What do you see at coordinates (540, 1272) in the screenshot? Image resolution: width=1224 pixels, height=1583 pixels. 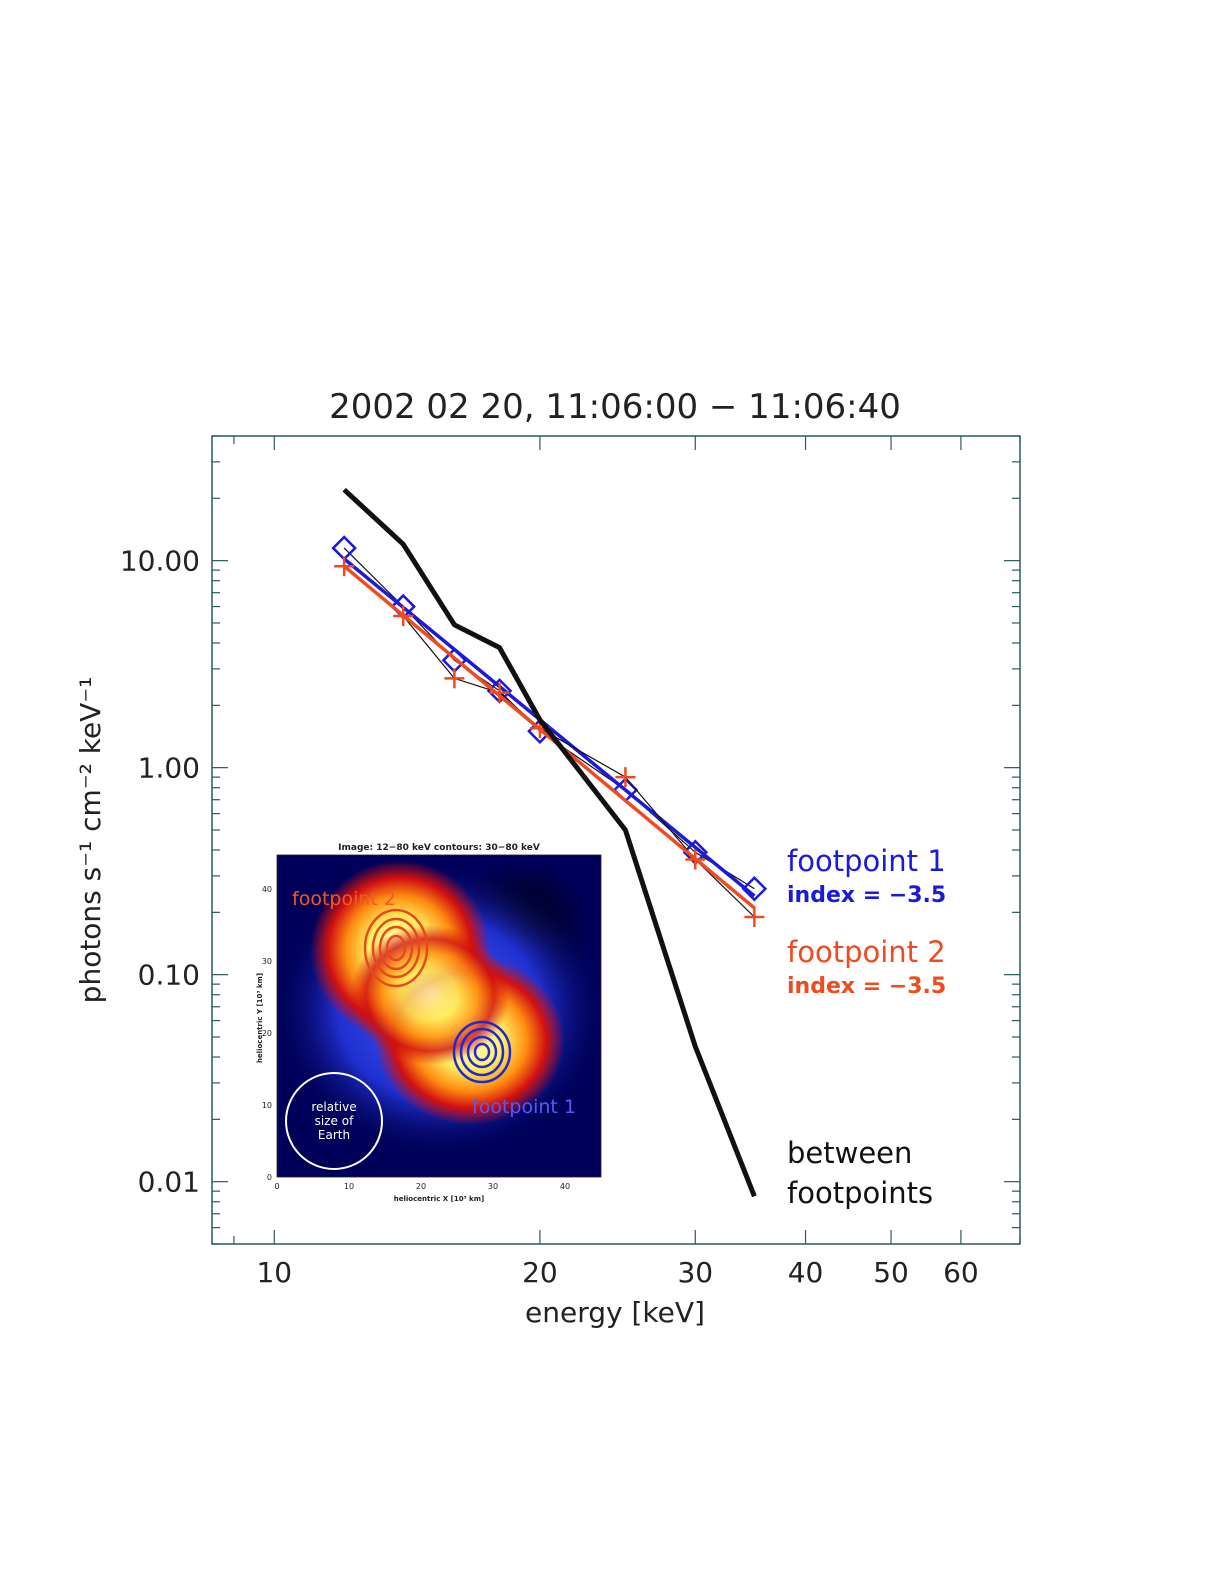 I see `x-tick-label: 20` at bounding box center [540, 1272].